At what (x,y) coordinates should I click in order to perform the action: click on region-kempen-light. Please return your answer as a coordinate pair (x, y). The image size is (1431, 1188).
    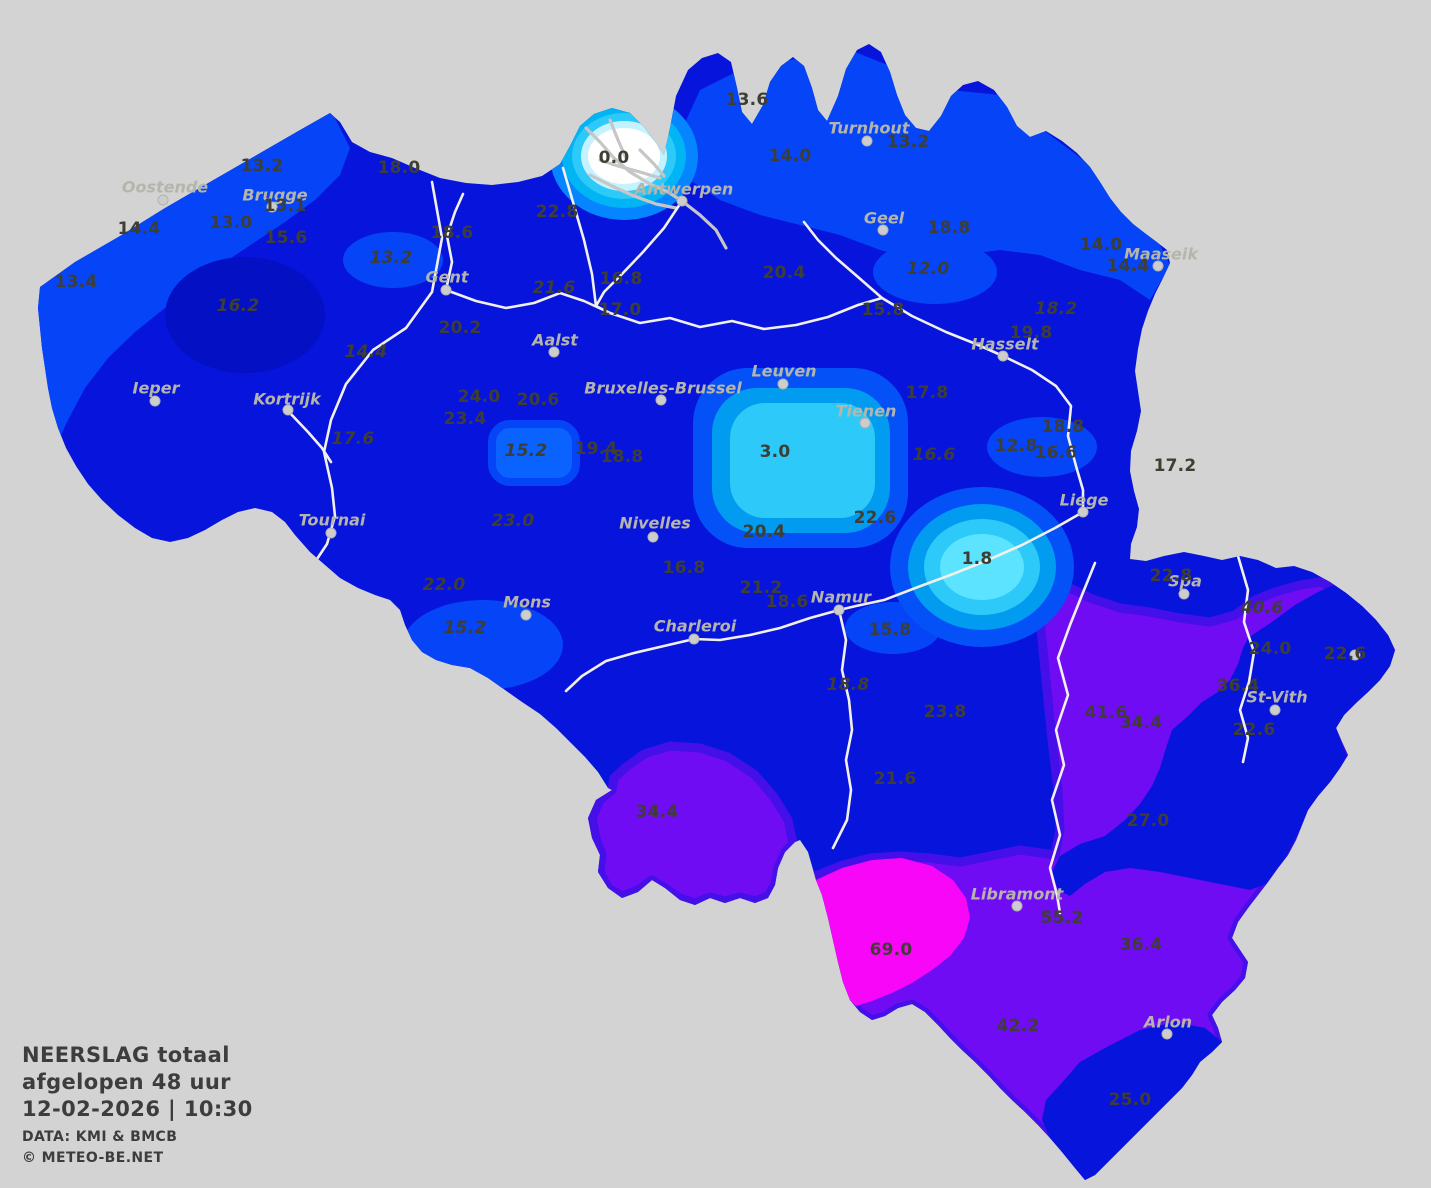
    Looking at the image, I should click on (905, 175).